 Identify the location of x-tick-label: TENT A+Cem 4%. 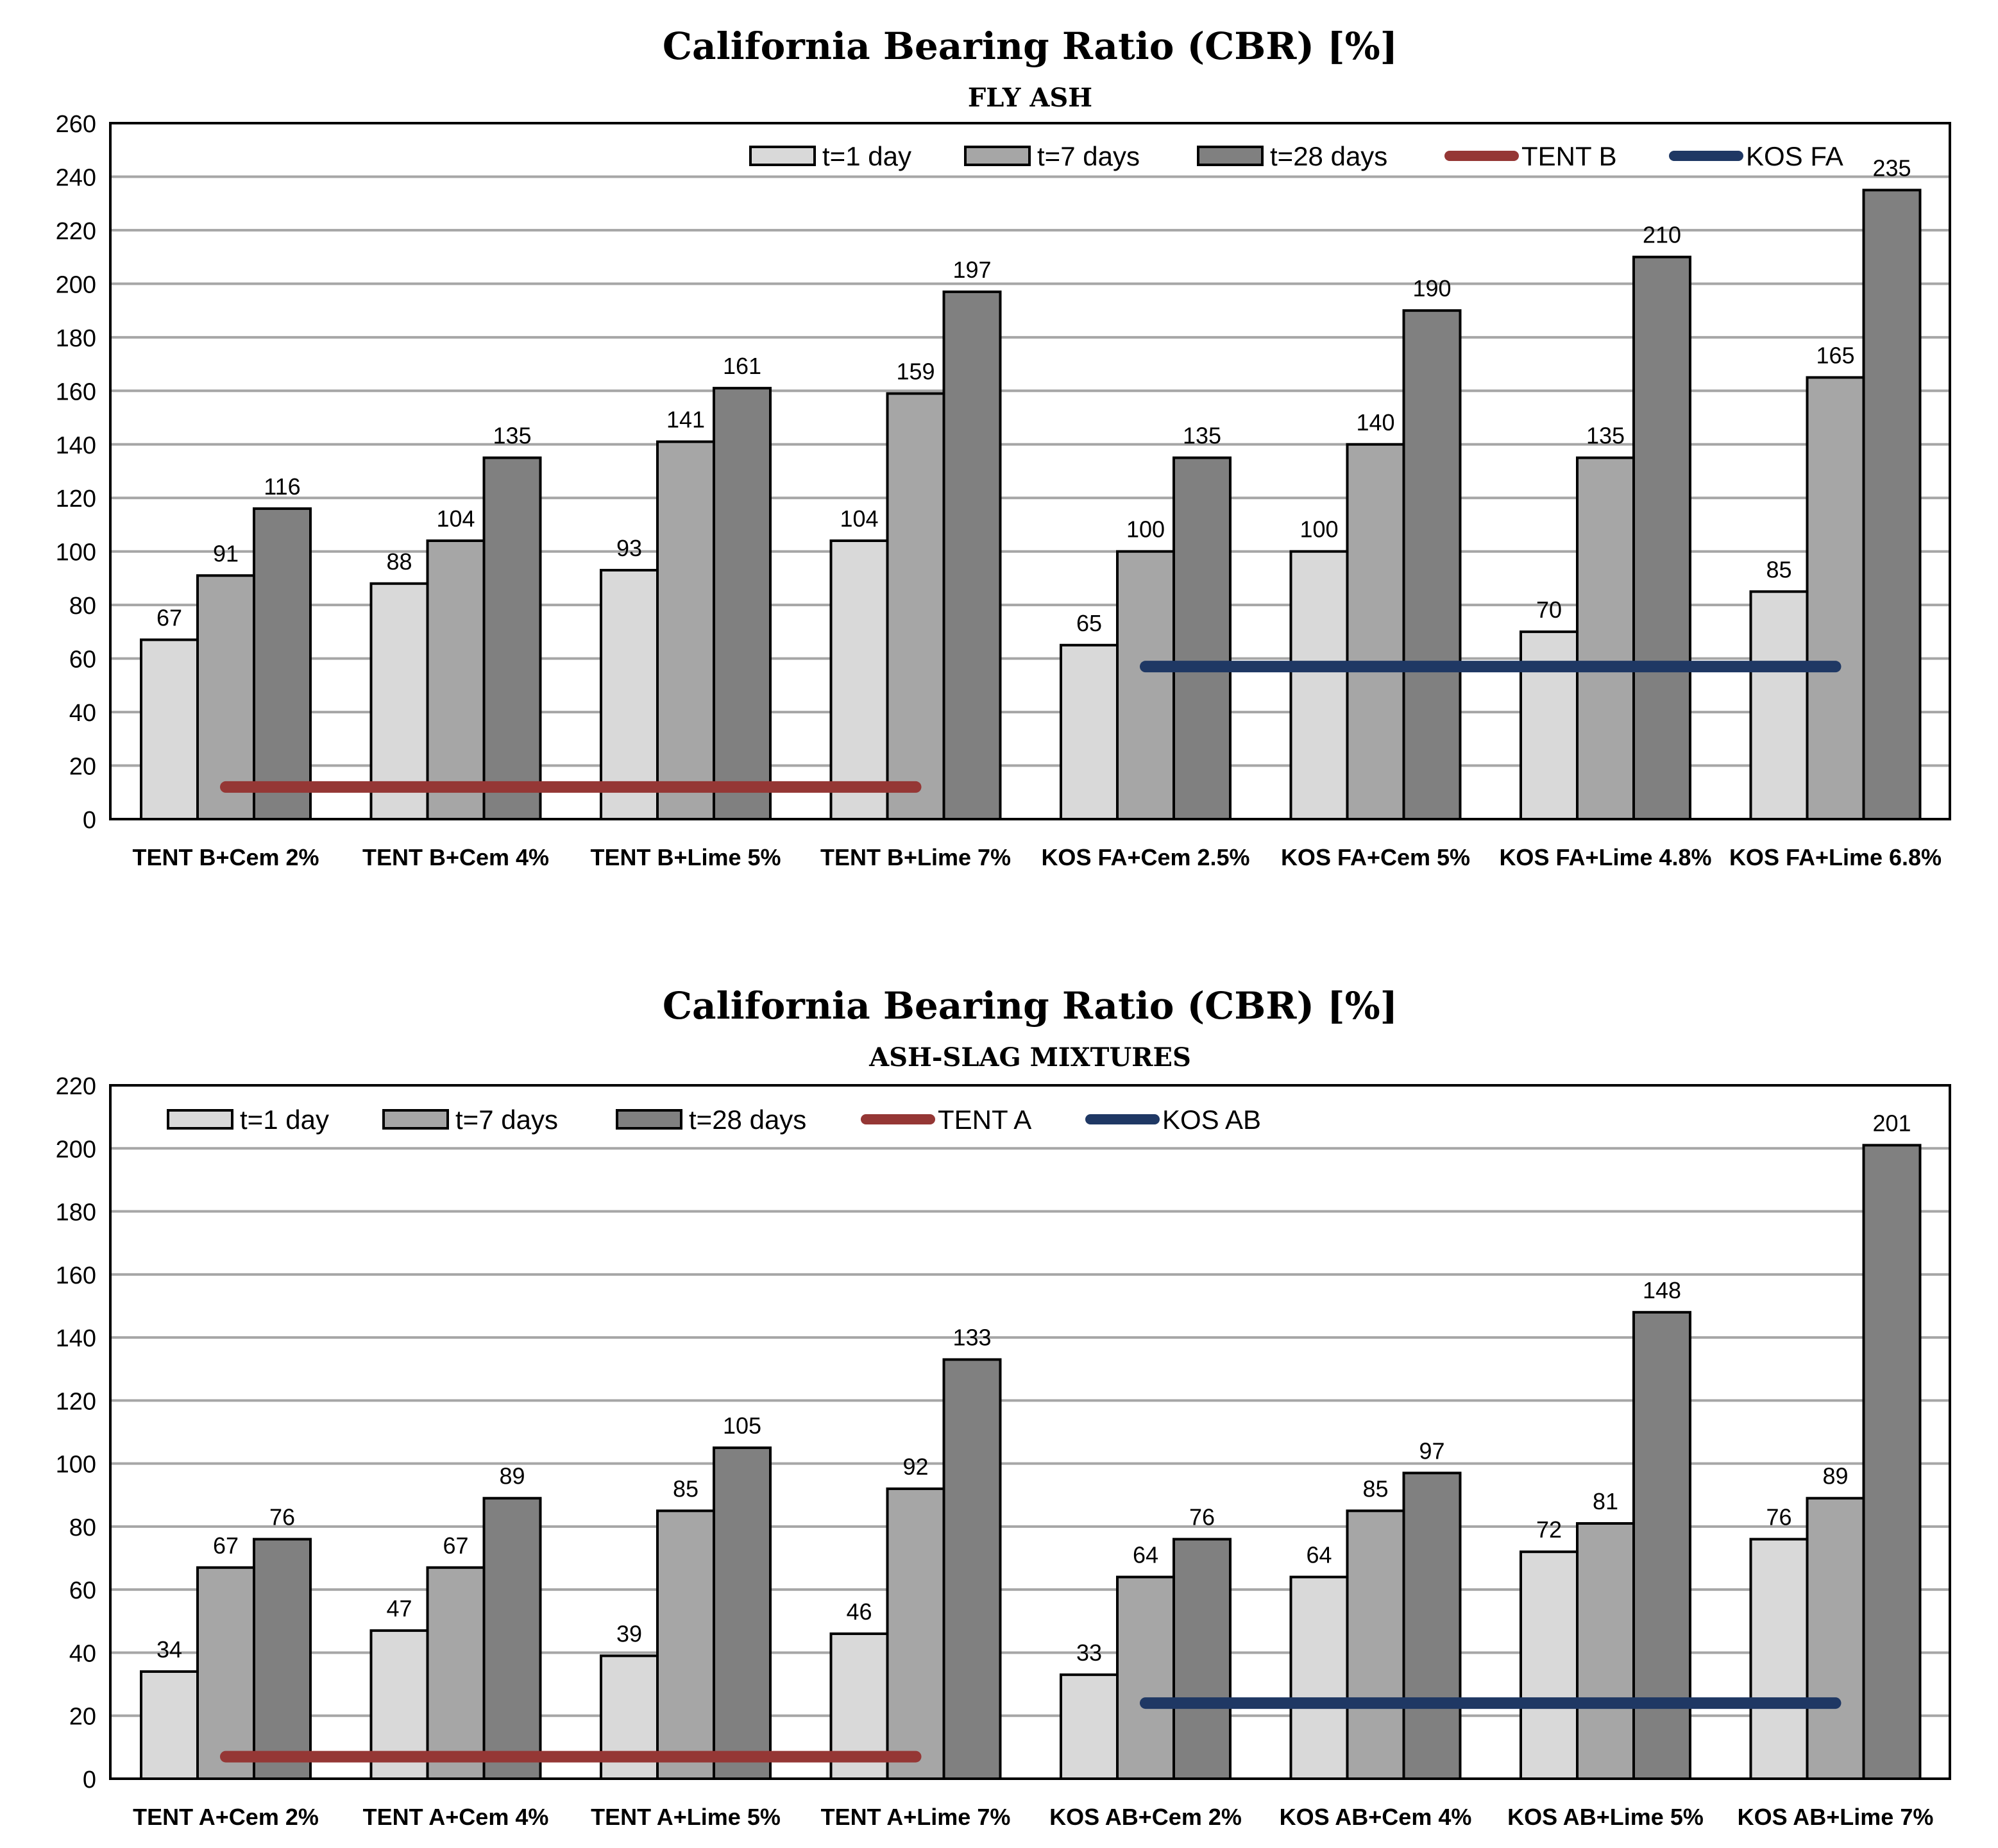
(456, 1817).